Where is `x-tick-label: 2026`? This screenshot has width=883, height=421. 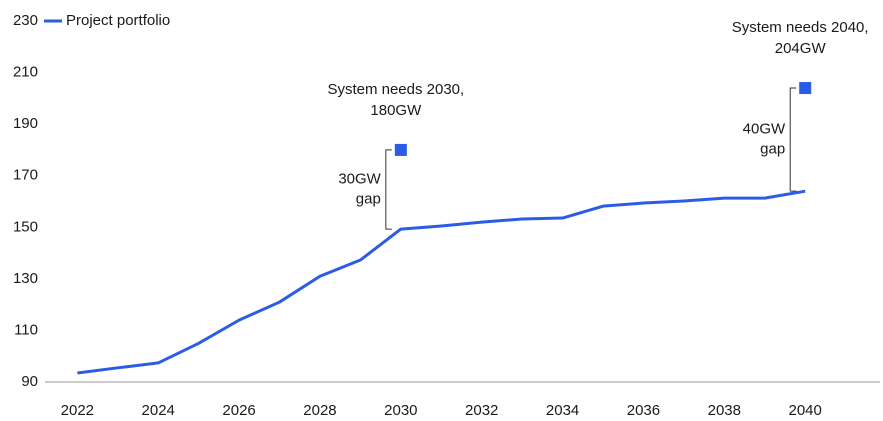 x-tick-label: 2026 is located at coordinates (238, 410).